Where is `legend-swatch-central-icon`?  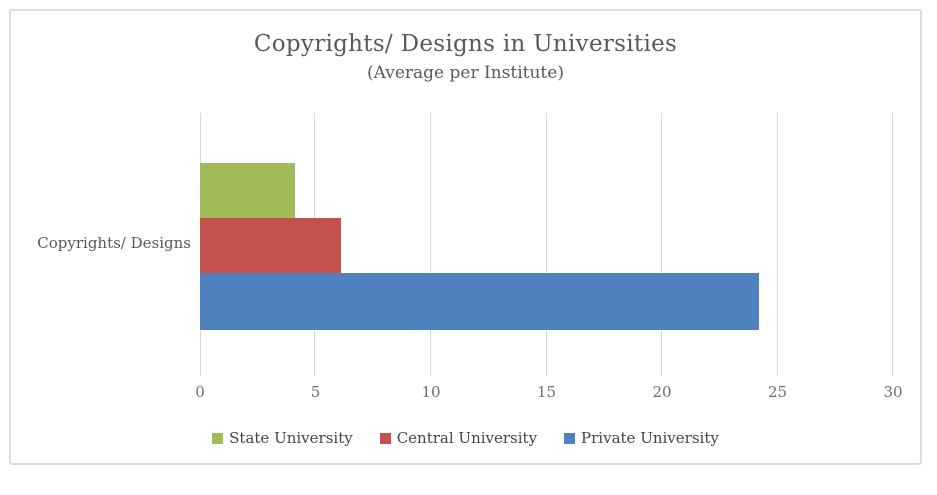
legend-swatch-central-icon is located at coordinates (385, 438).